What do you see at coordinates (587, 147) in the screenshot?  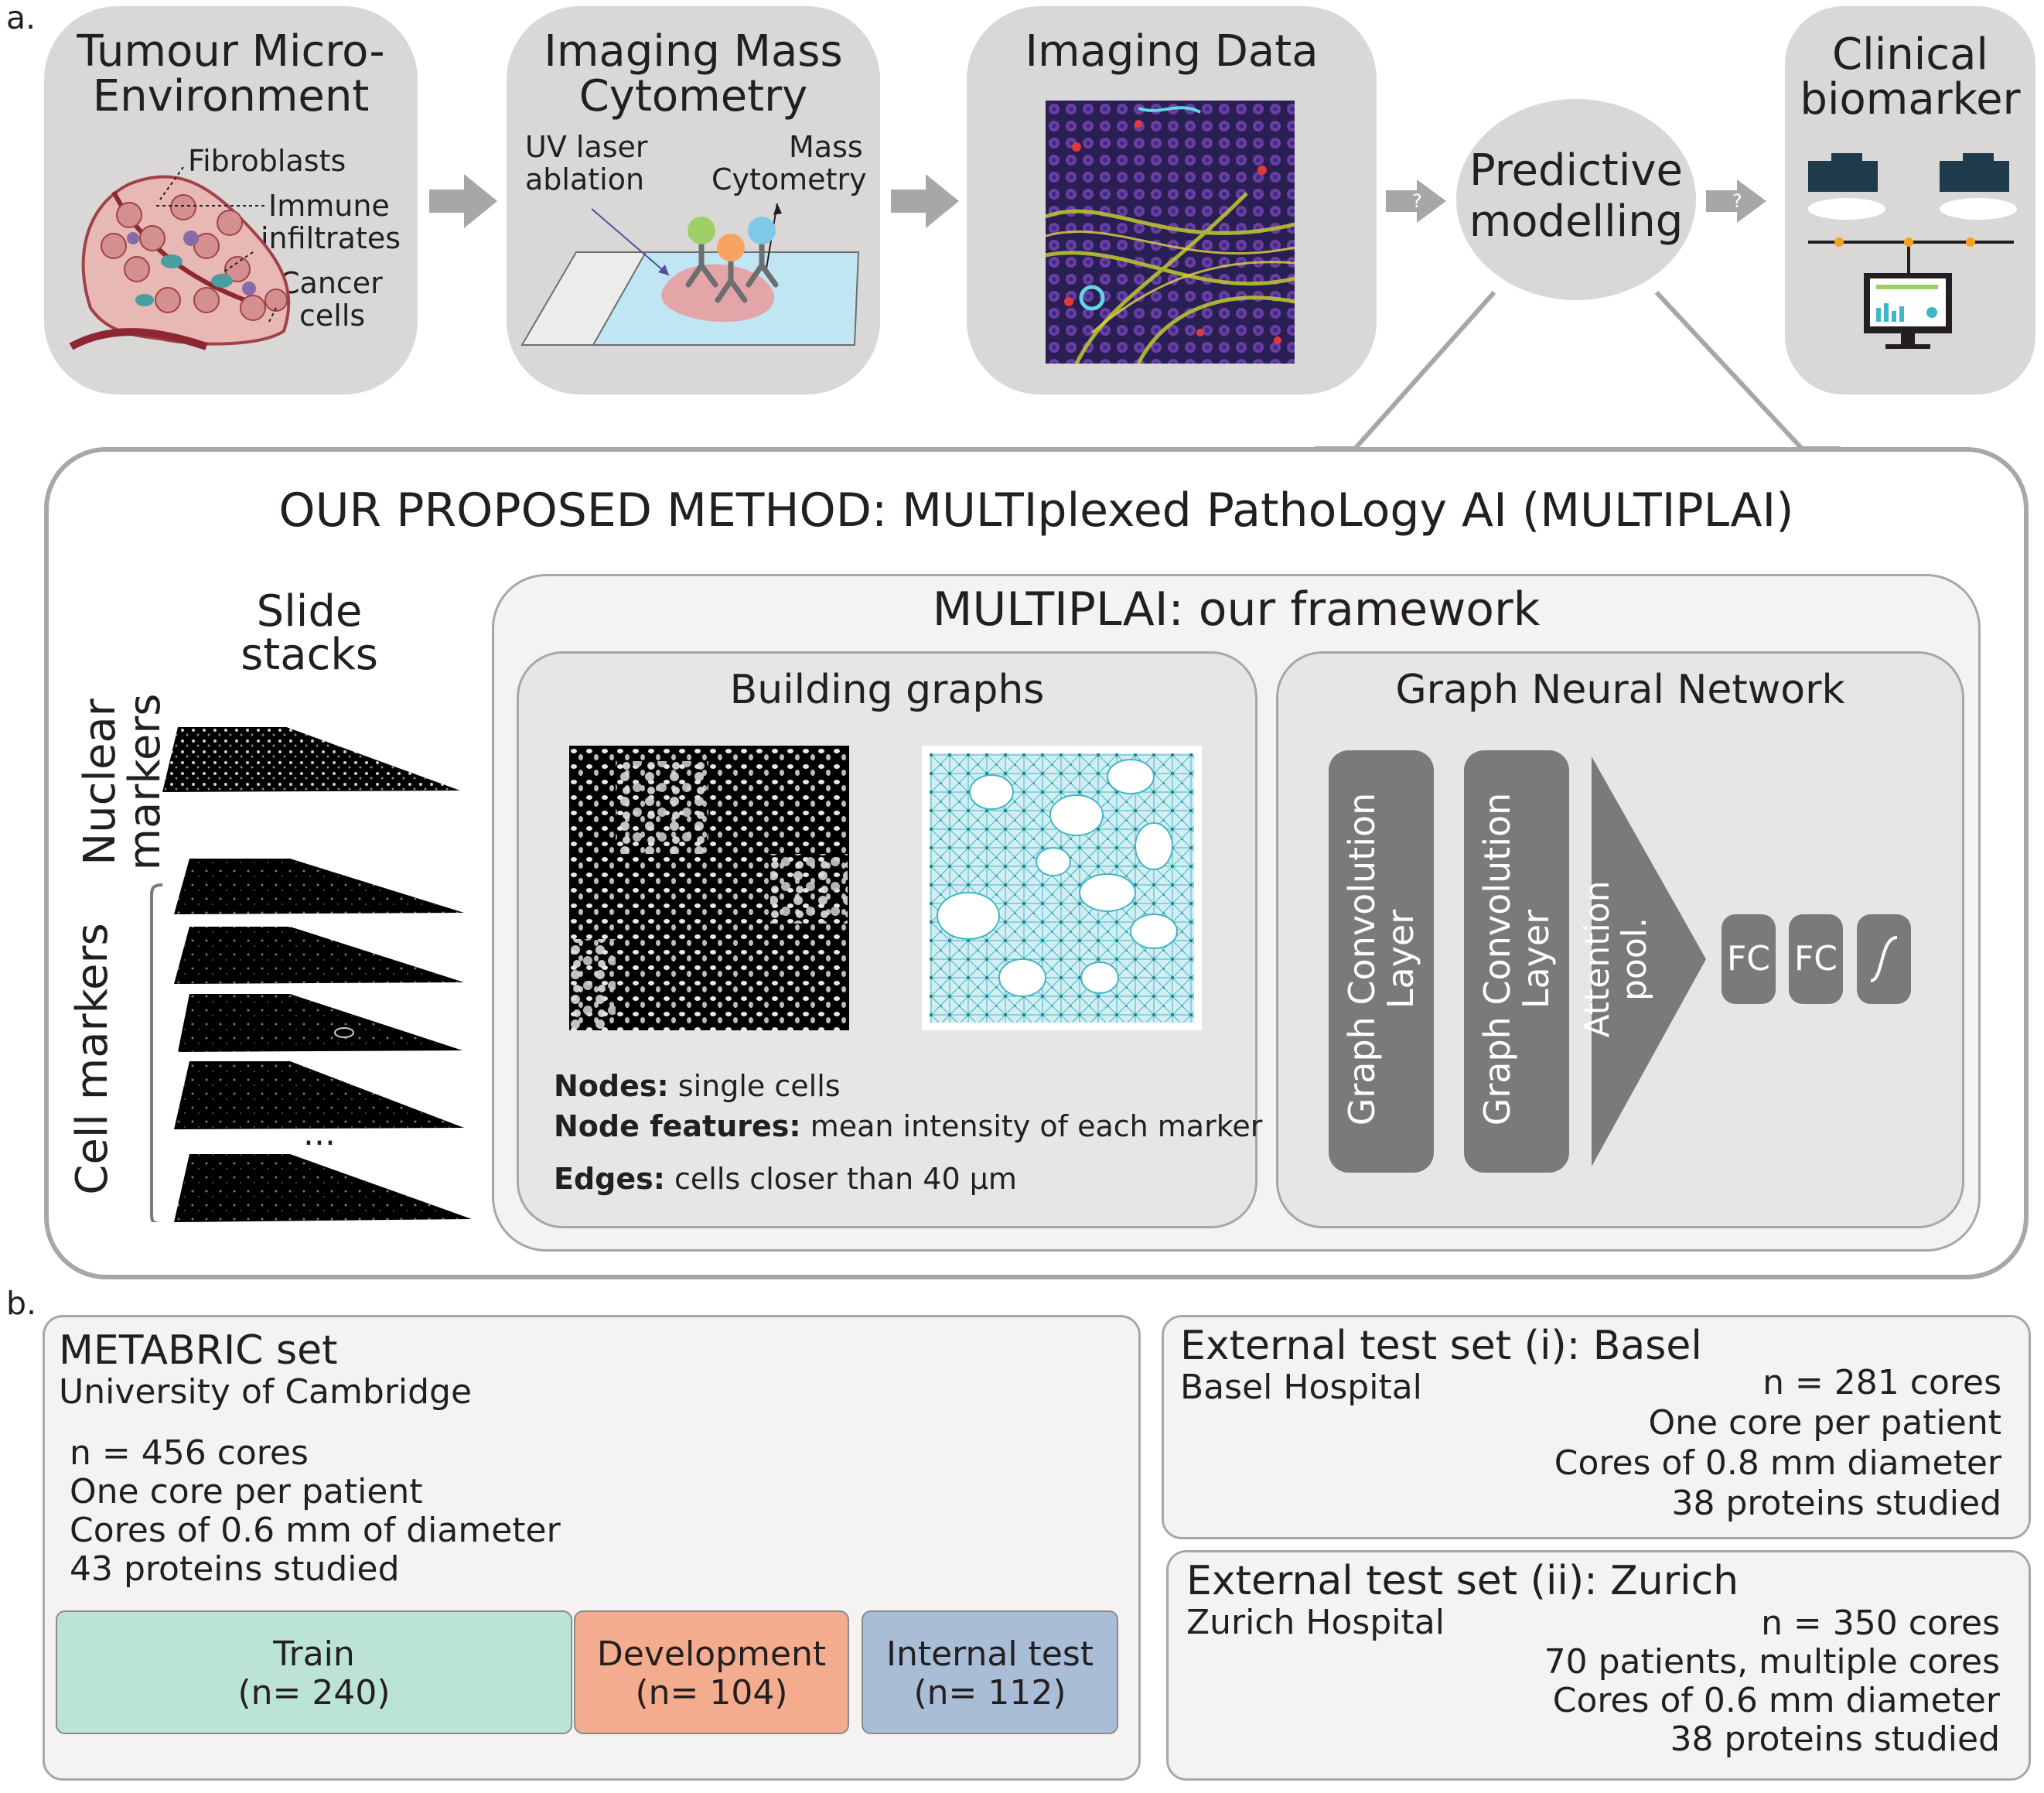 I see `uv-label-1: UV laser` at bounding box center [587, 147].